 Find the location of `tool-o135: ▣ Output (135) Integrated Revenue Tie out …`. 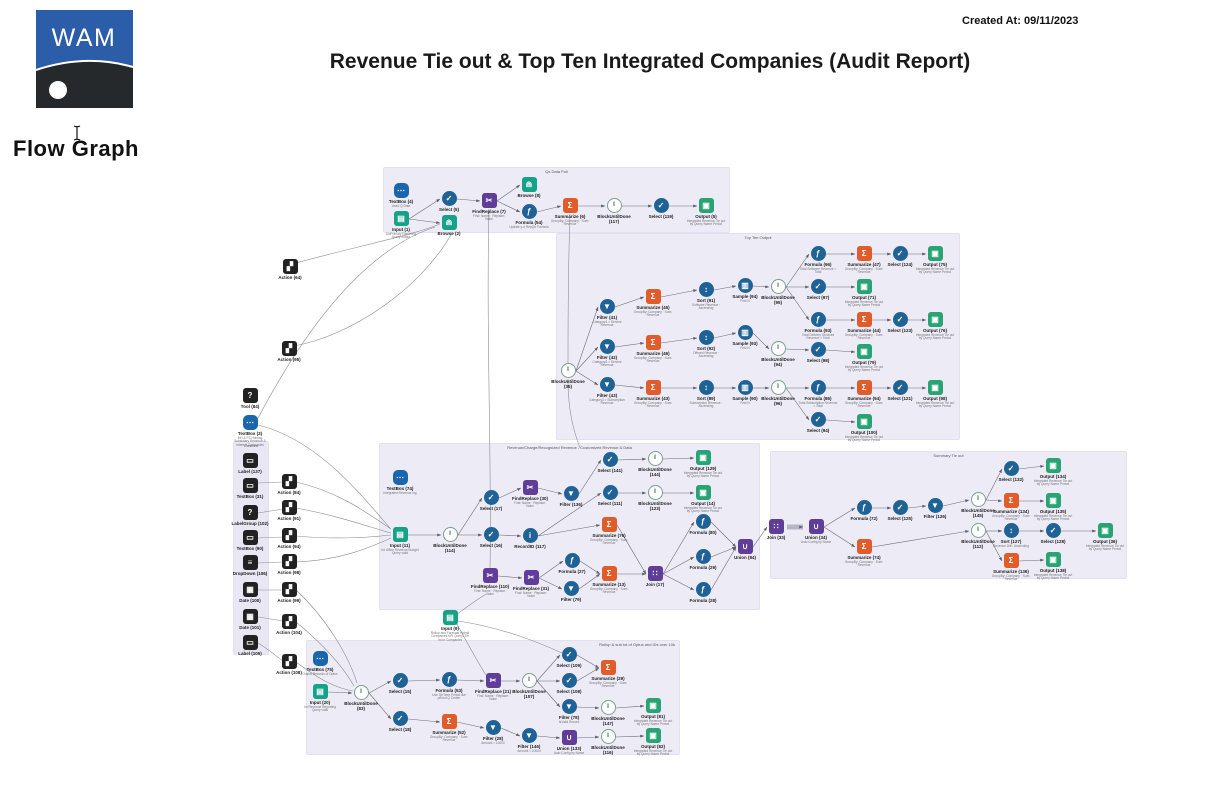

tool-o135: ▣ Output (135) Integrated Revenue Tie out … is located at coordinates (1053, 507).